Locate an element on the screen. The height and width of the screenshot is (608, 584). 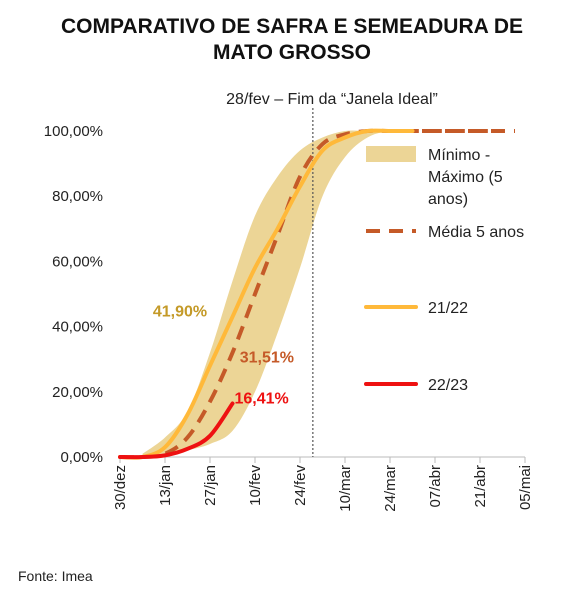
data-label: 31,51% is located at coordinates (267, 357).